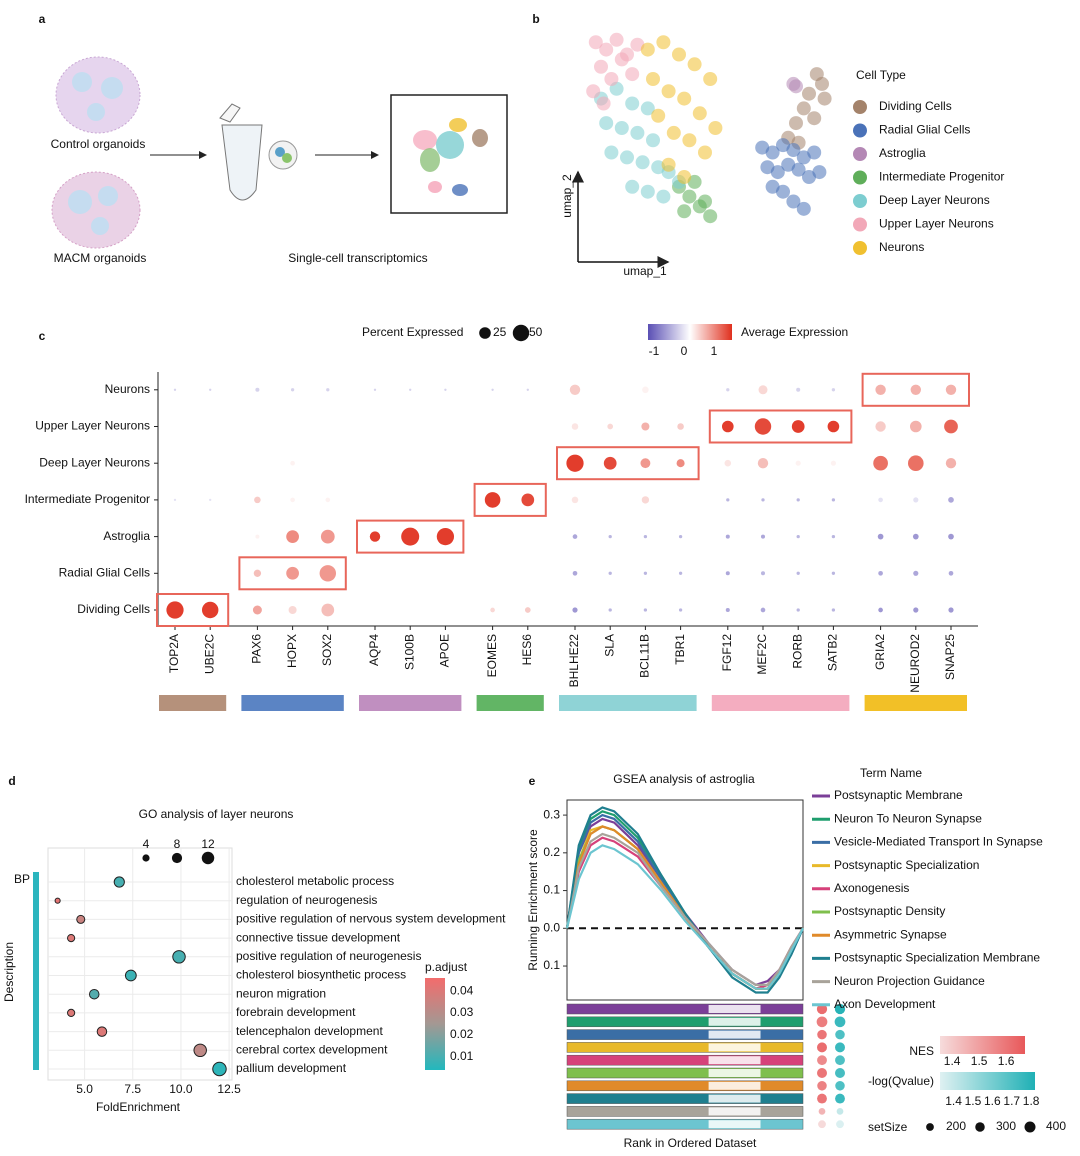  Describe the element at coordinates (1006, 1061) in the screenshot. I see `colorbar-label: 1.6` at that location.